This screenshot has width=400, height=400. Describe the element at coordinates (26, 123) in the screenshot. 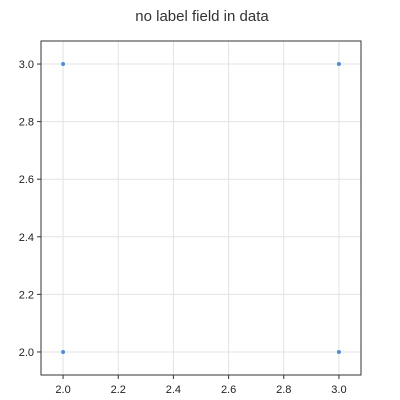

I see `y-tick-label: 2.8` at that location.